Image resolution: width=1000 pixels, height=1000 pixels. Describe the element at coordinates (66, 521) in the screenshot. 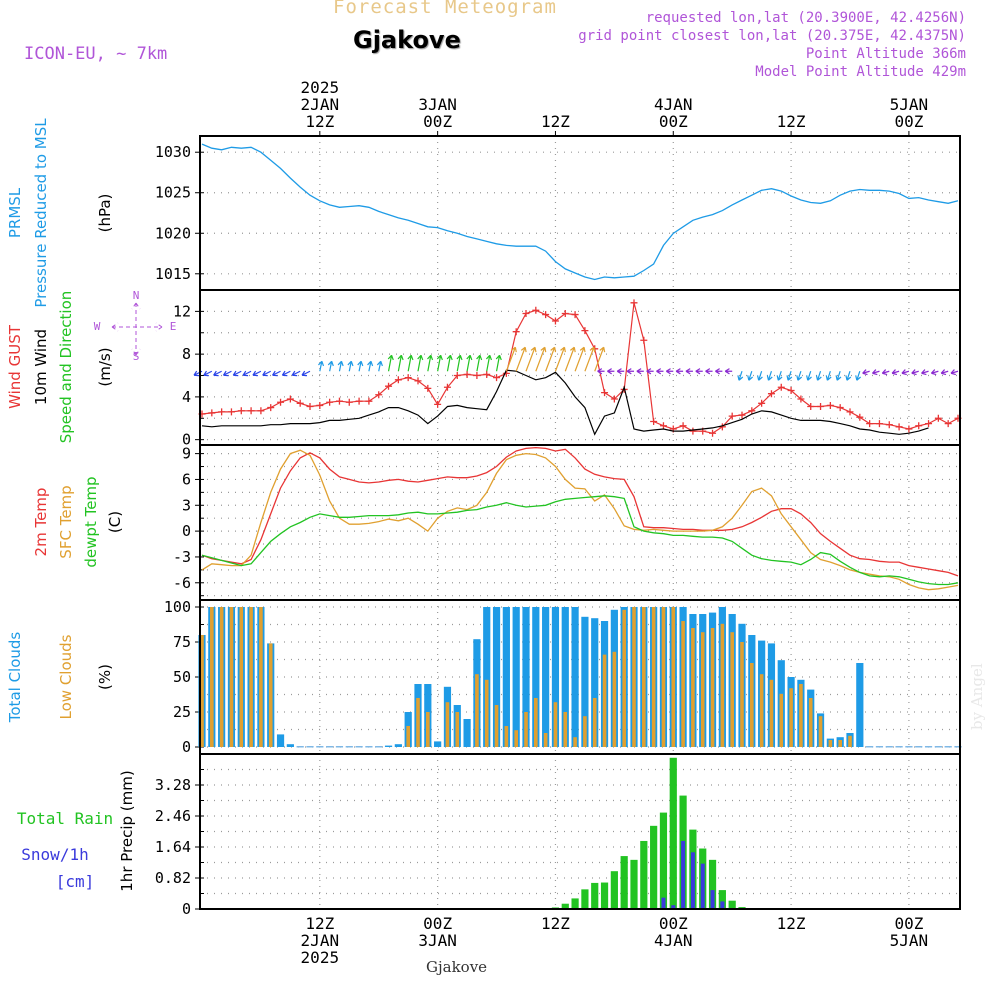

I see `temp-label-2: SFC Temp` at that location.